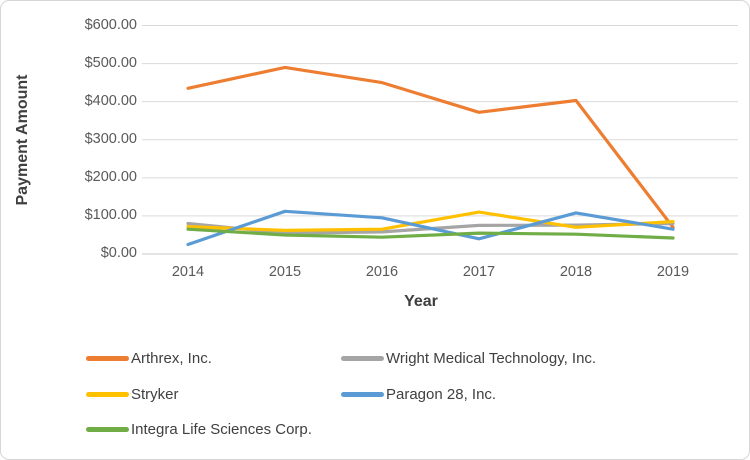  I want to click on x-tick-label: 2019, so click(673, 272).